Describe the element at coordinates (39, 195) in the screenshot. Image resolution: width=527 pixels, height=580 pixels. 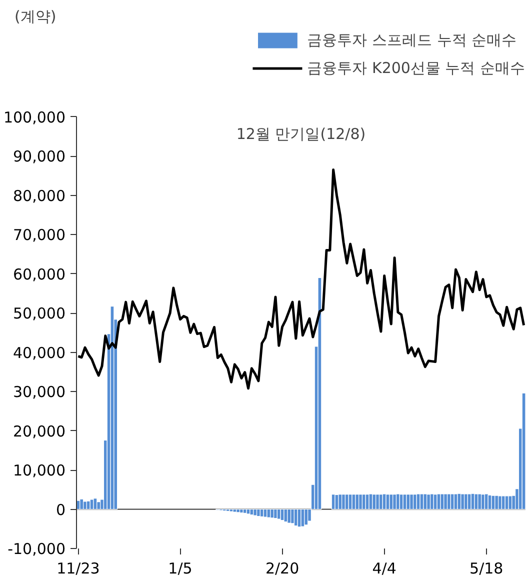
I see `y-tick-label: 80,000` at that location.